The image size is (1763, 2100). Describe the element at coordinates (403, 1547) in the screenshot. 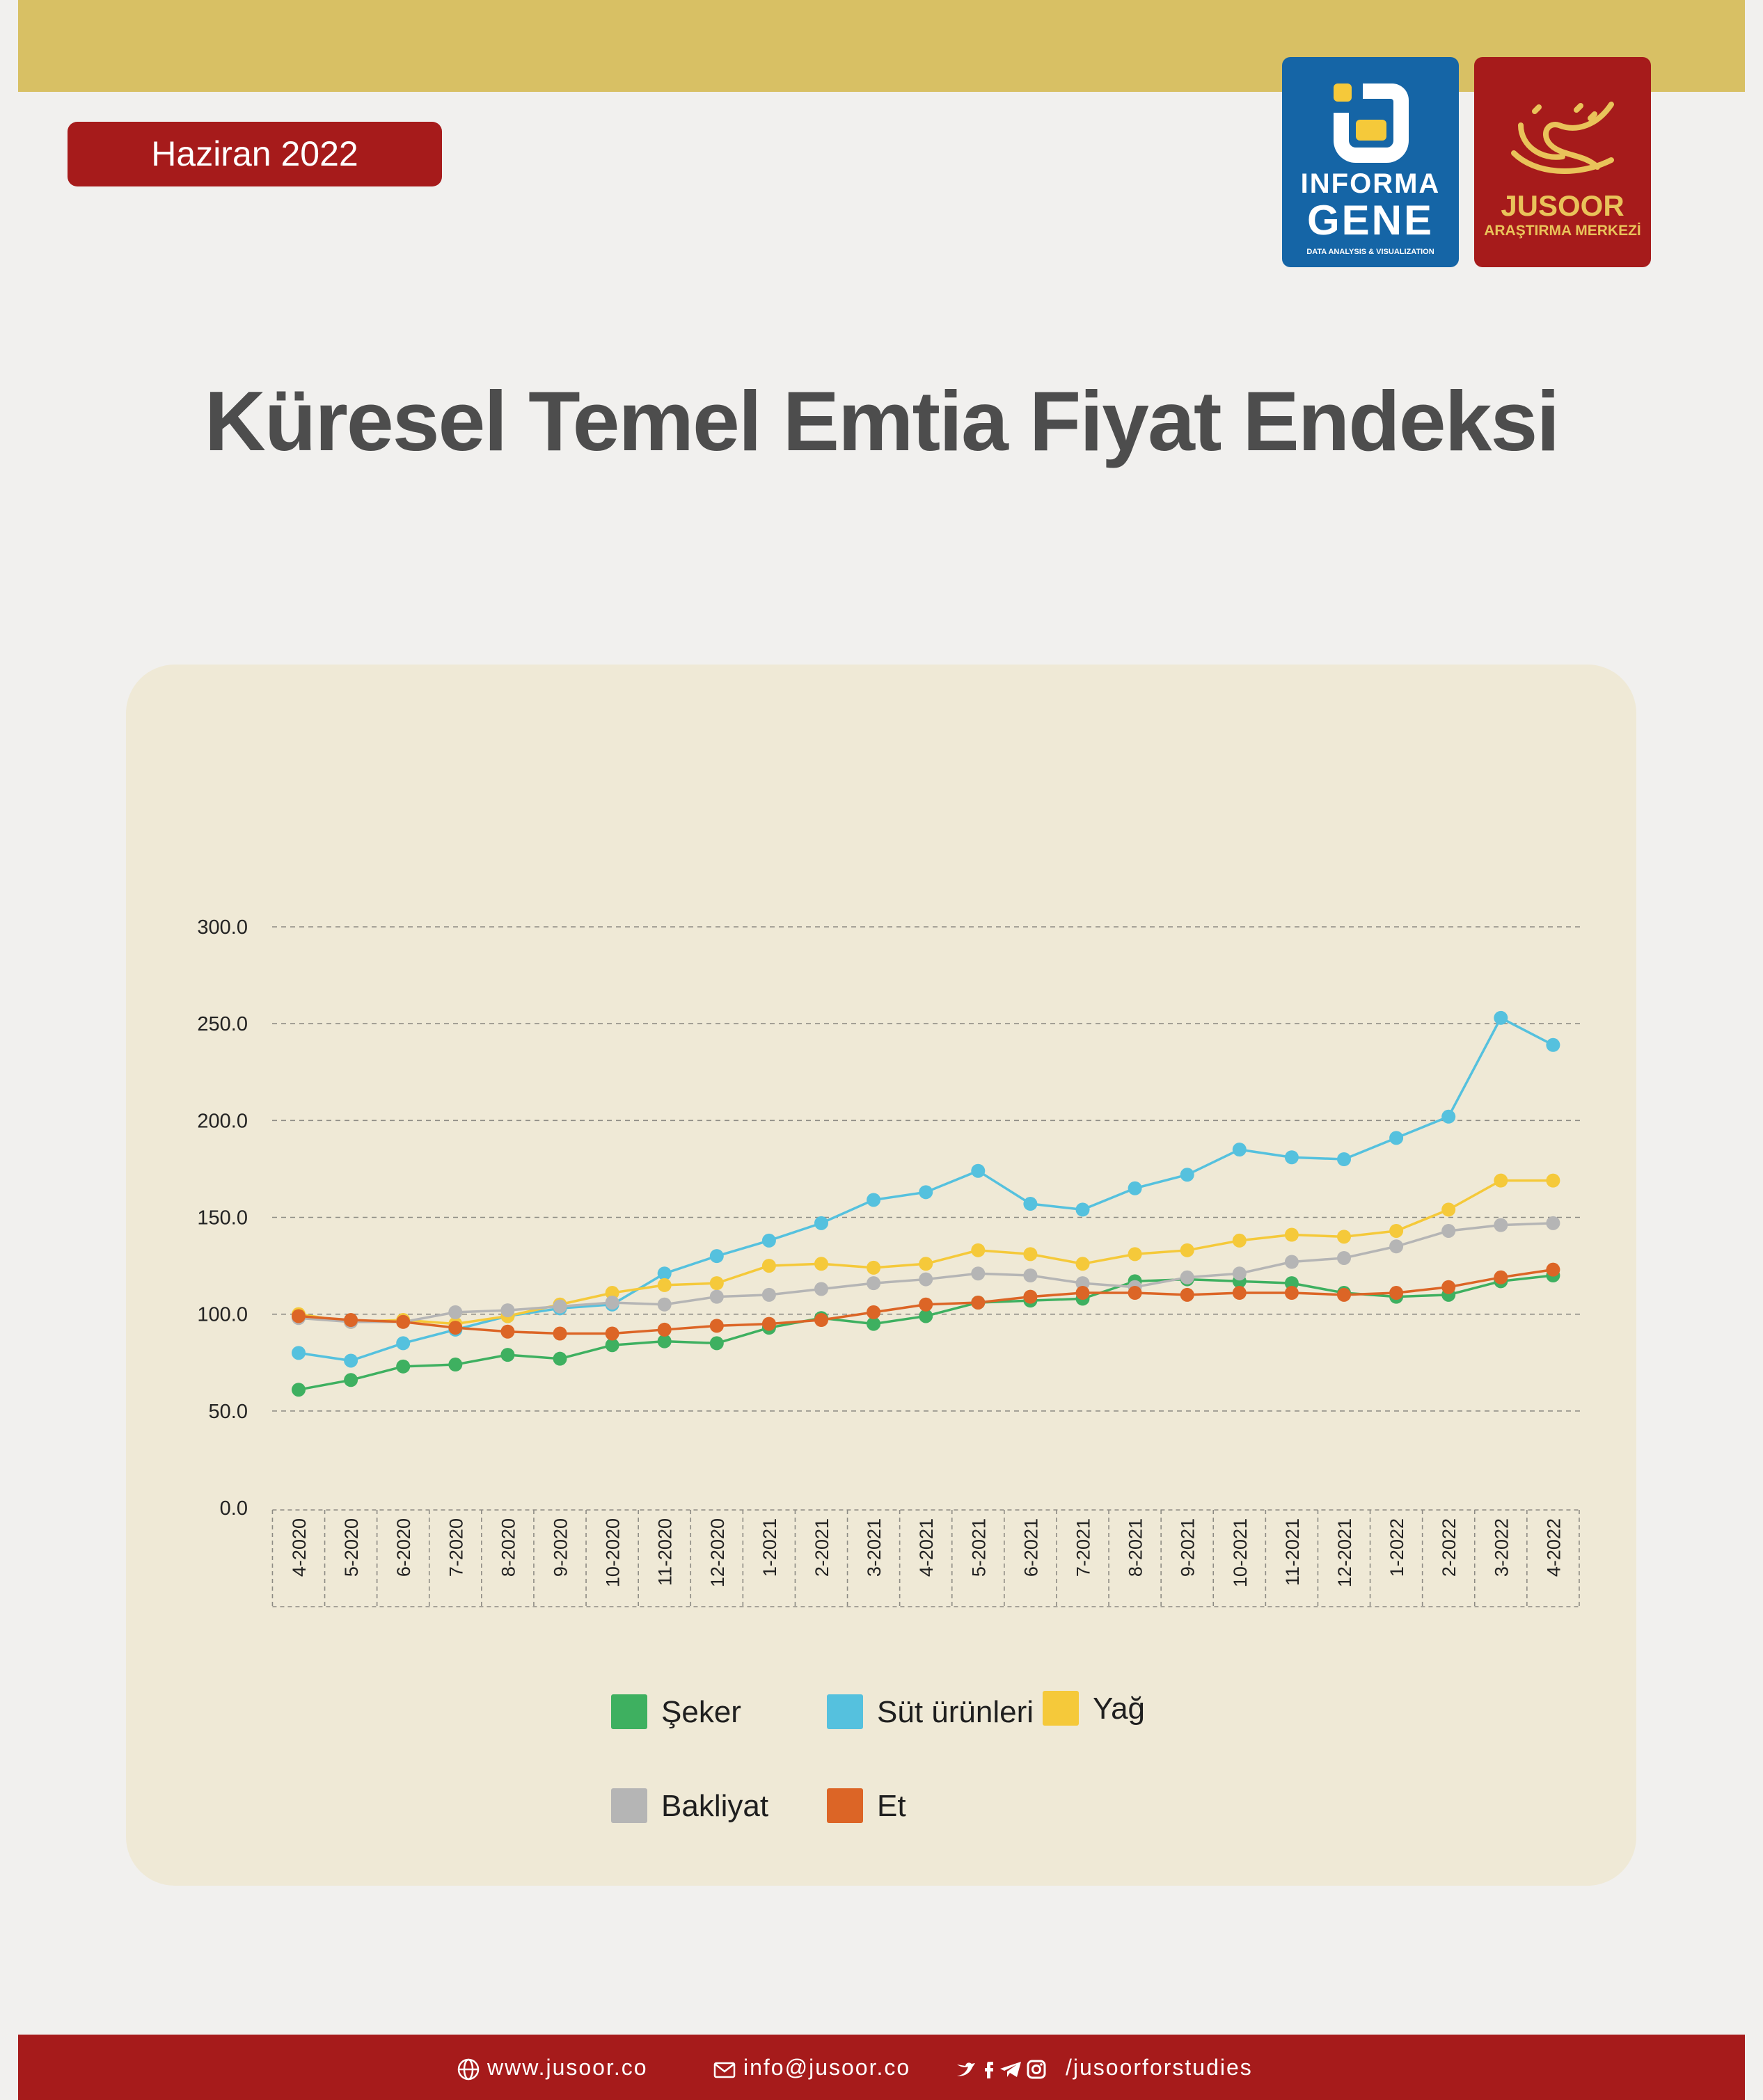

I see `x-tick-label: 6-2020` at that location.